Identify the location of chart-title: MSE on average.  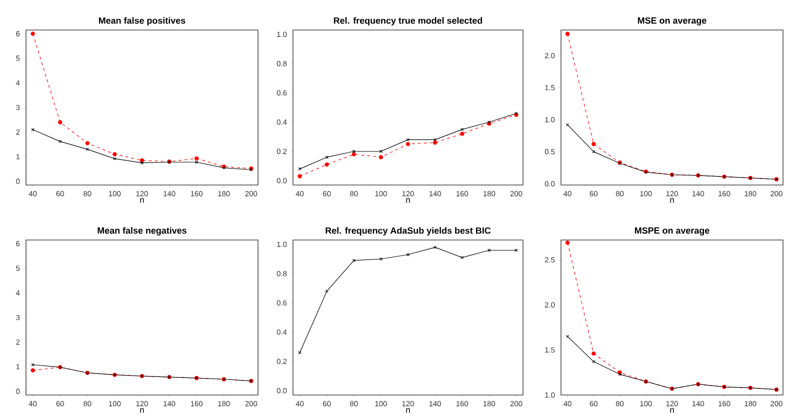
(672, 21).